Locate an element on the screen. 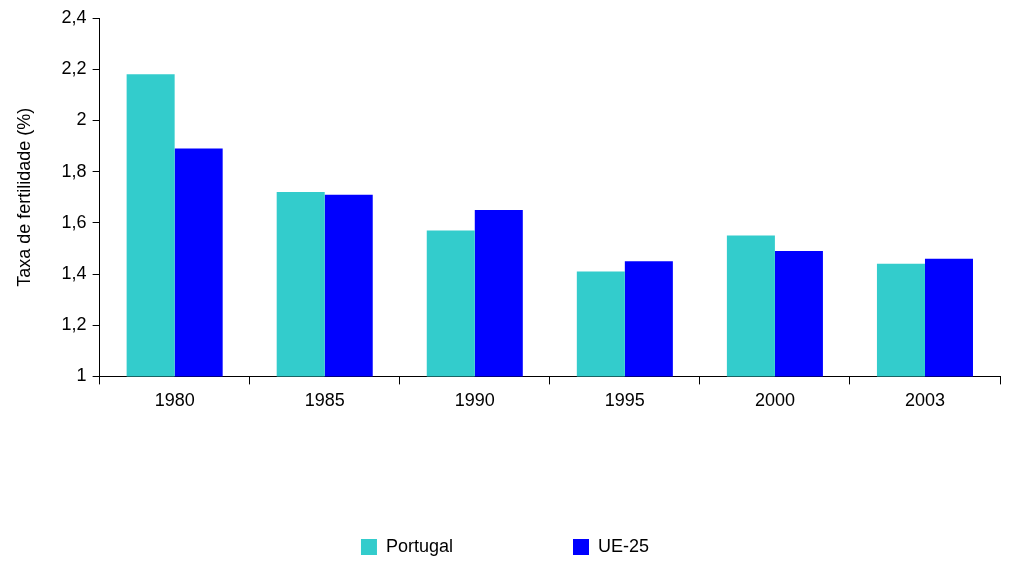 The width and height of the screenshot is (1018, 570). y-tick-label: 1 is located at coordinates (81, 375).